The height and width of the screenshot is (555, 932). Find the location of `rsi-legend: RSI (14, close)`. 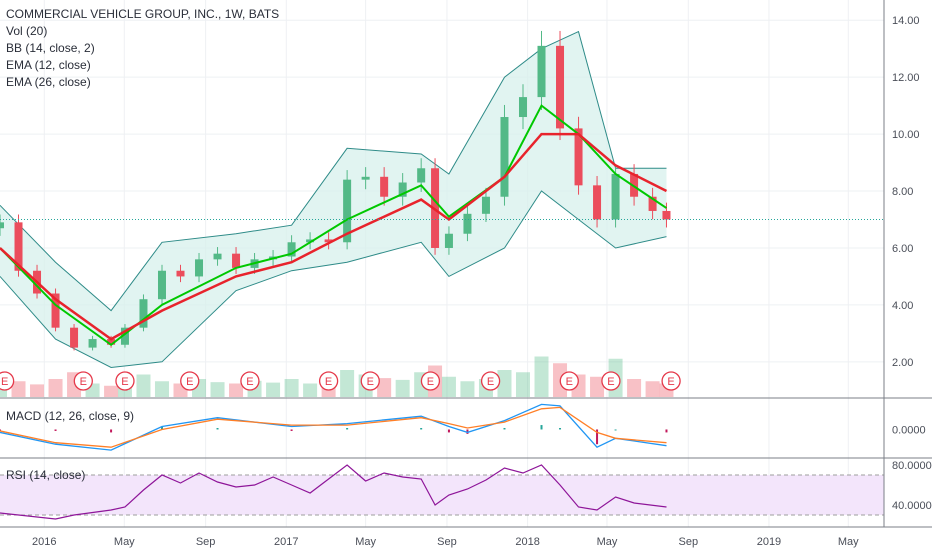

rsi-legend: RSI (14, close) is located at coordinates (46, 475).